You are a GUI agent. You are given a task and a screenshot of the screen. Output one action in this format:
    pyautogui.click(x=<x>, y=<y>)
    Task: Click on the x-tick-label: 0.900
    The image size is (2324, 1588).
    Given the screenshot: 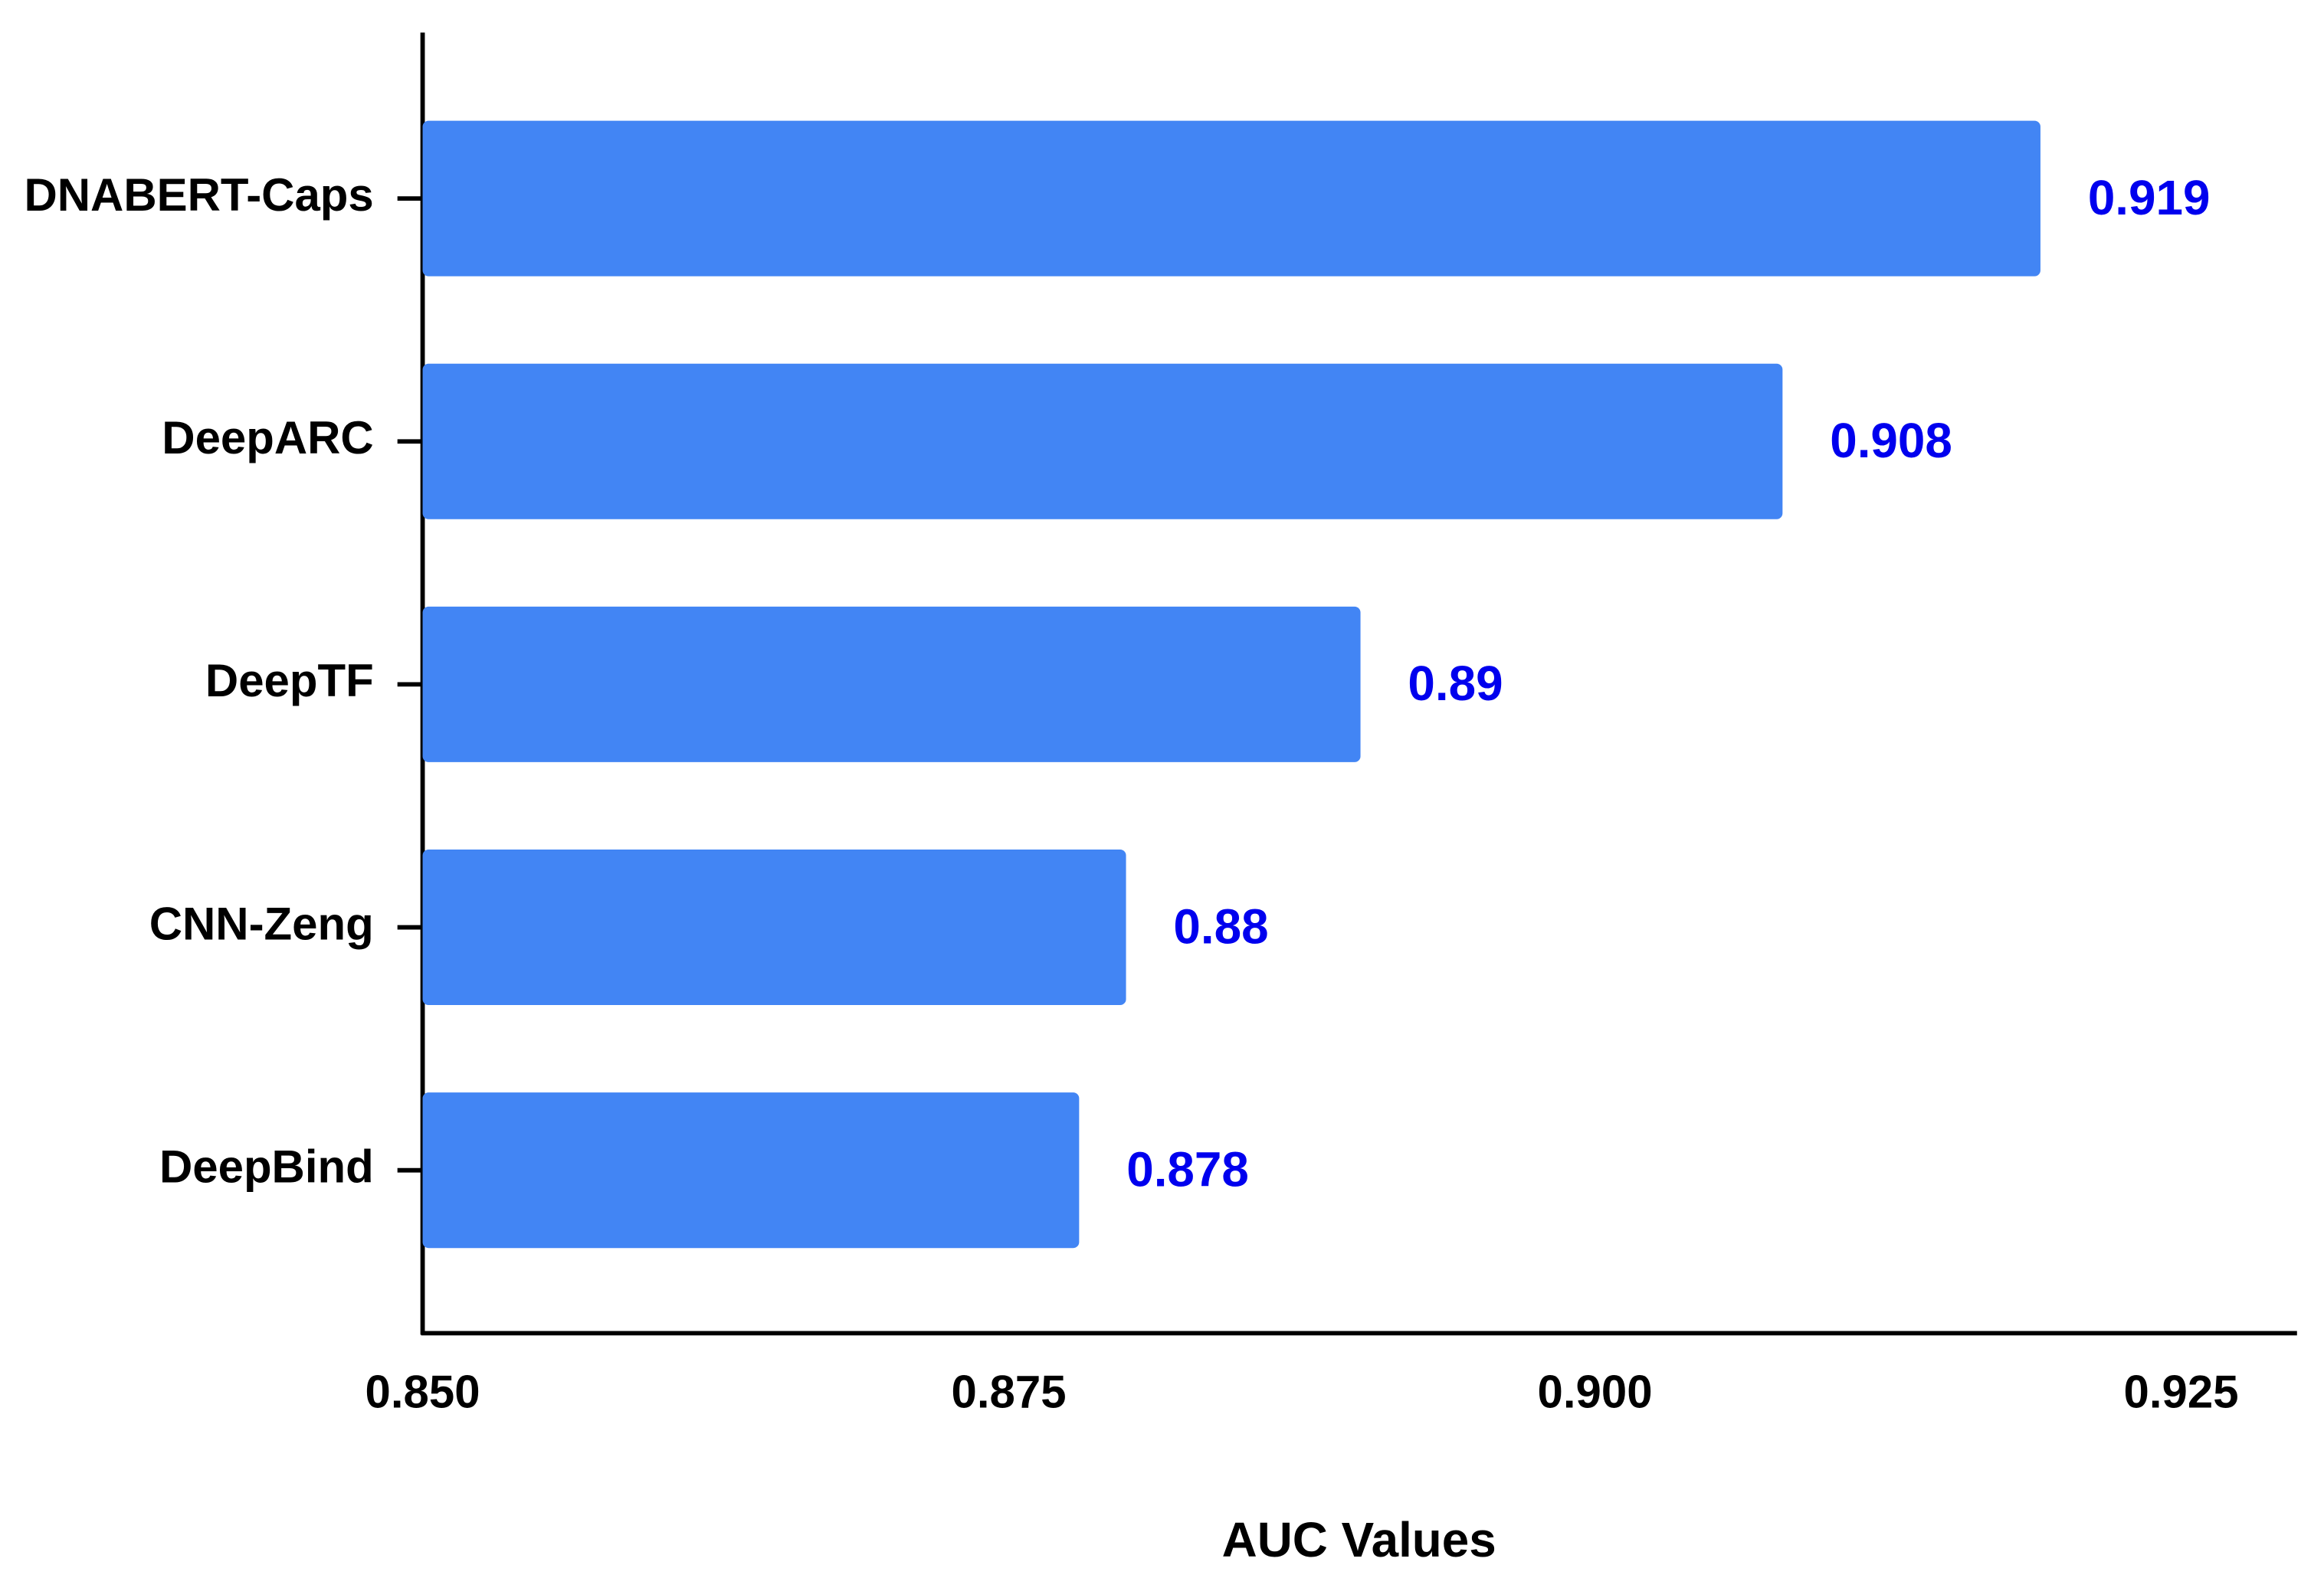 What is the action you would take?
    pyautogui.click(x=1595, y=1391)
    